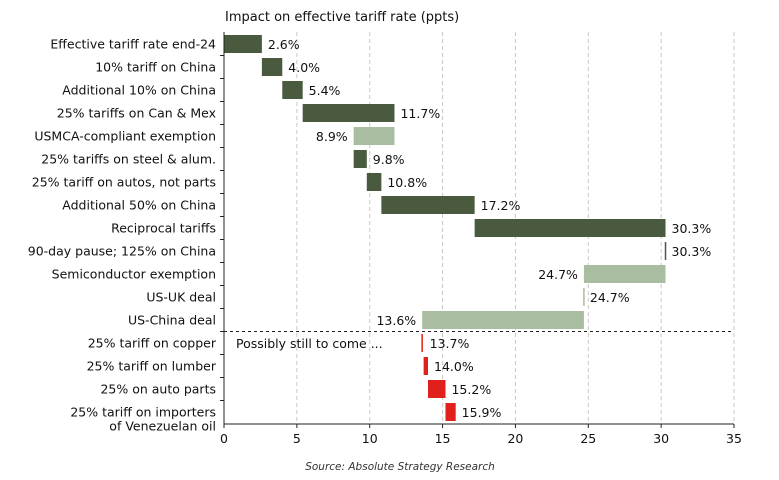 This screenshot has height=480, width=779. What do you see at coordinates (172, 320) in the screenshot?
I see `category-label: US-China deal` at bounding box center [172, 320].